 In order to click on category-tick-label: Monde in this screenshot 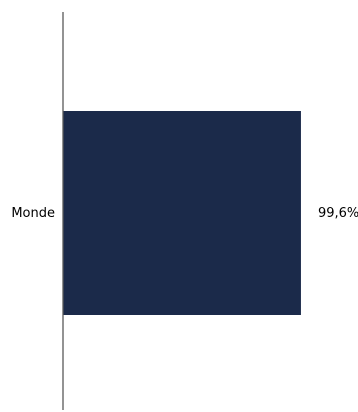, I will do `click(33, 213)`.